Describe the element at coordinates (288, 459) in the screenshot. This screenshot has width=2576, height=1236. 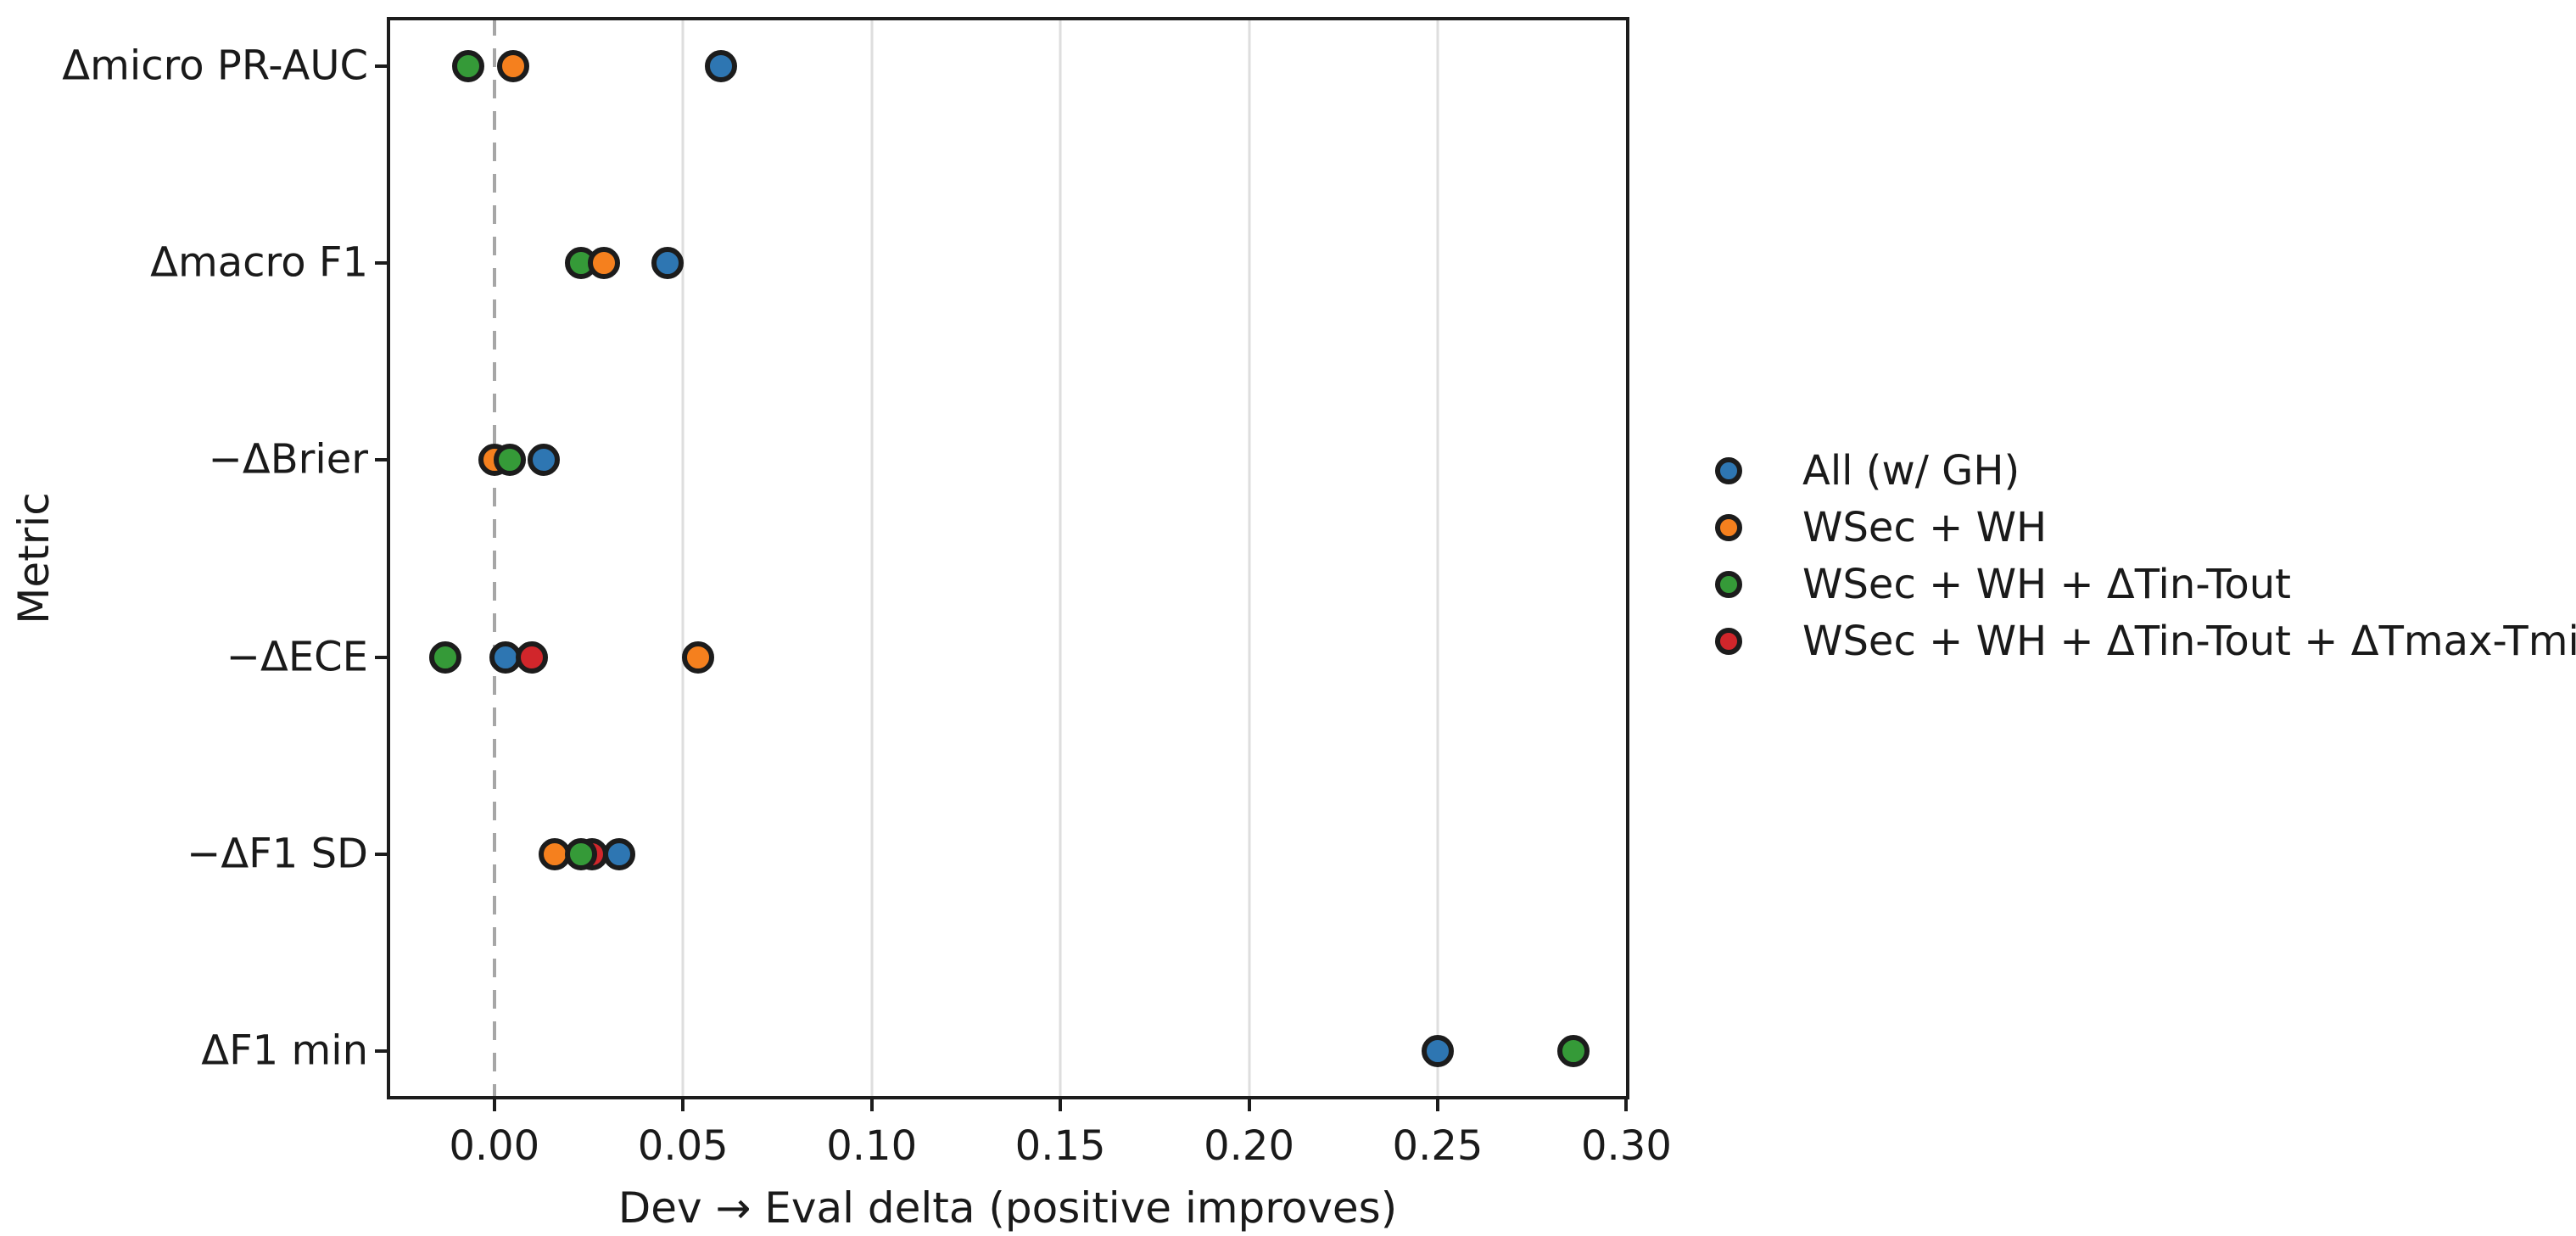
I see `y-tick-label: −ΔBrier` at that location.